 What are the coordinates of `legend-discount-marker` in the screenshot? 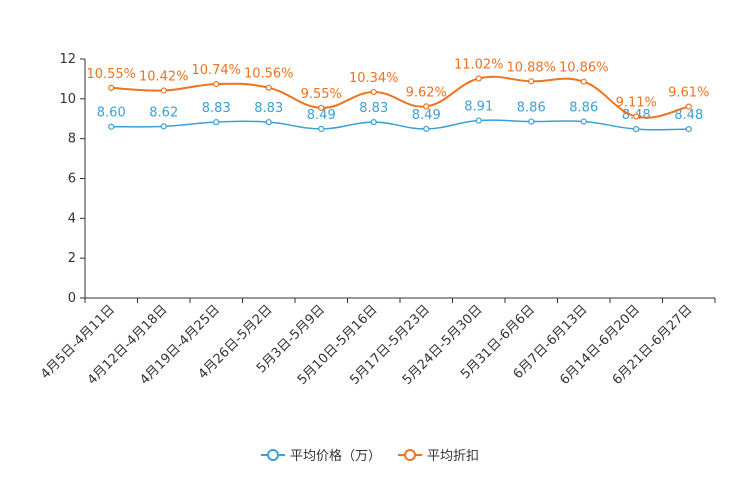 It's located at (410, 455).